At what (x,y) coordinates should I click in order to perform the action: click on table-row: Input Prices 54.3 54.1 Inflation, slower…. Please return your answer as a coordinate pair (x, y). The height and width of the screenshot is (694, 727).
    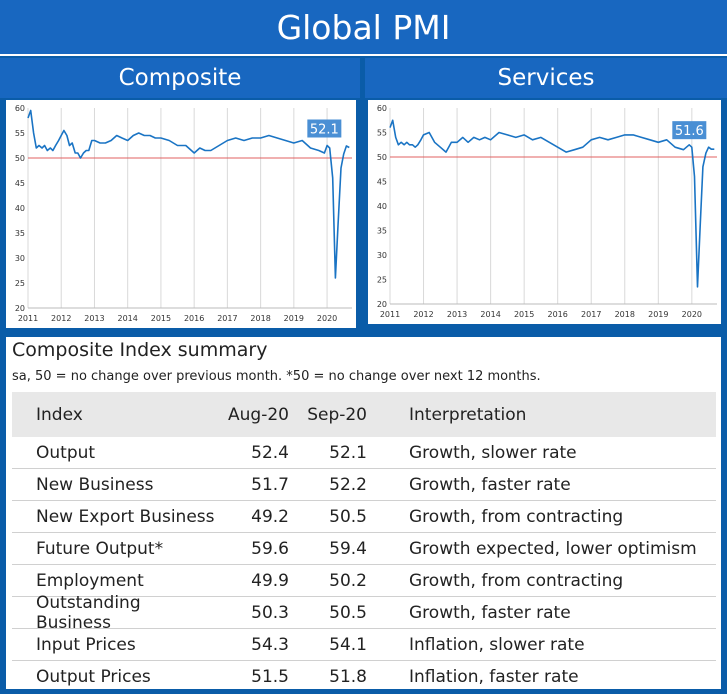
    Looking at the image, I should click on (364, 645).